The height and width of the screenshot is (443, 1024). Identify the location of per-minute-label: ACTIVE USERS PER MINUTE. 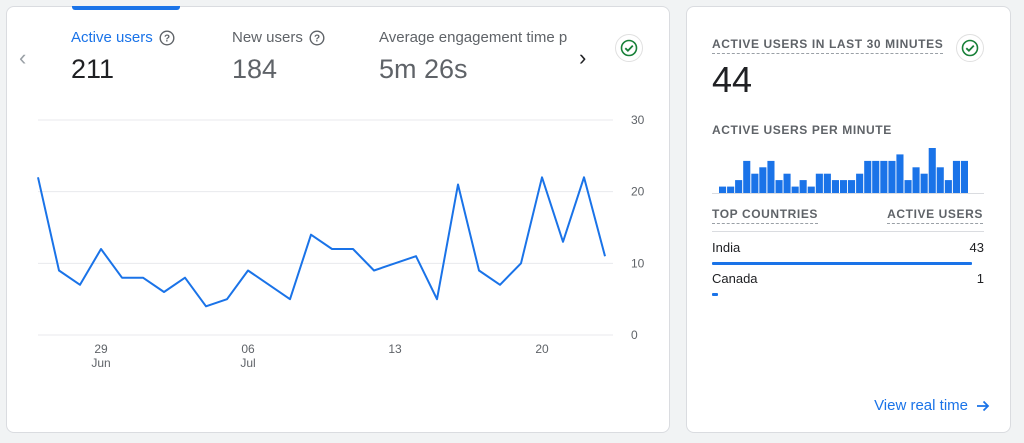
(802, 130).